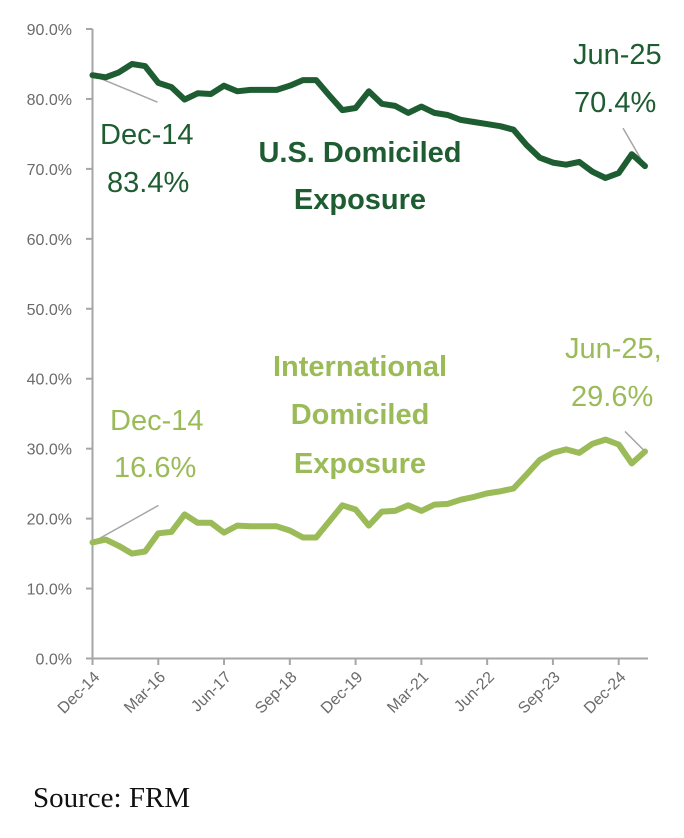 The width and height of the screenshot is (684, 838). What do you see at coordinates (474, 692) in the screenshot?
I see `x-tick-label: Jun-22` at bounding box center [474, 692].